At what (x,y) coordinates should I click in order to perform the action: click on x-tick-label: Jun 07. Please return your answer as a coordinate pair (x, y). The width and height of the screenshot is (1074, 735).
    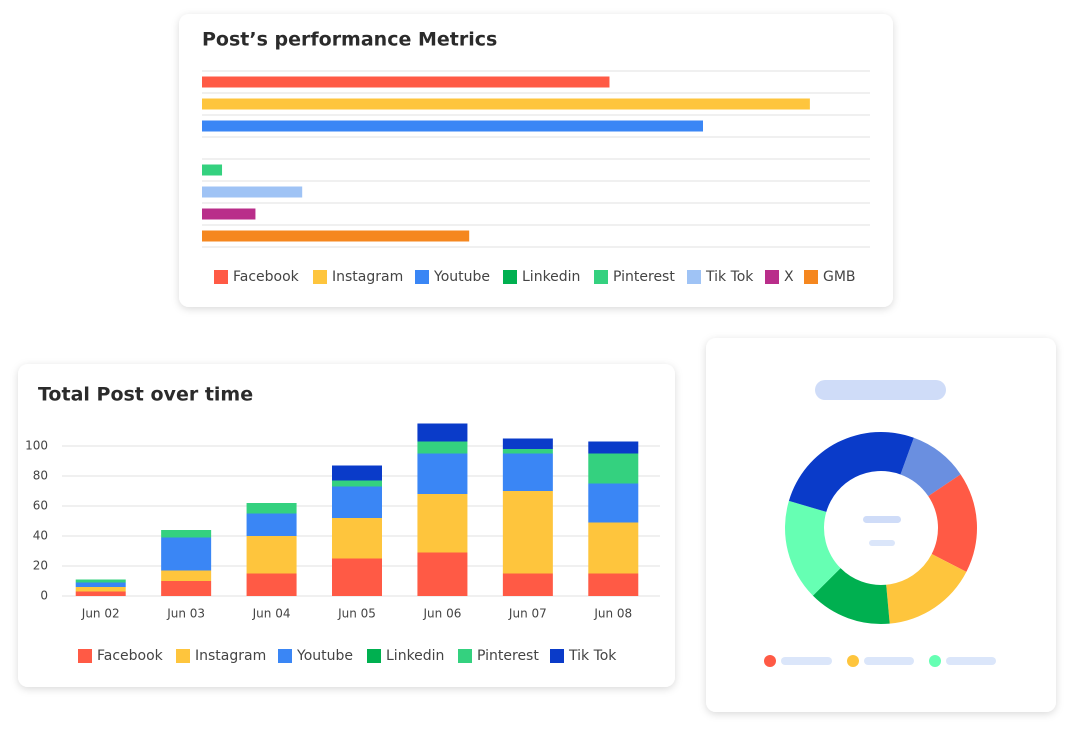
    Looking at the image, I should click on (527, 614).